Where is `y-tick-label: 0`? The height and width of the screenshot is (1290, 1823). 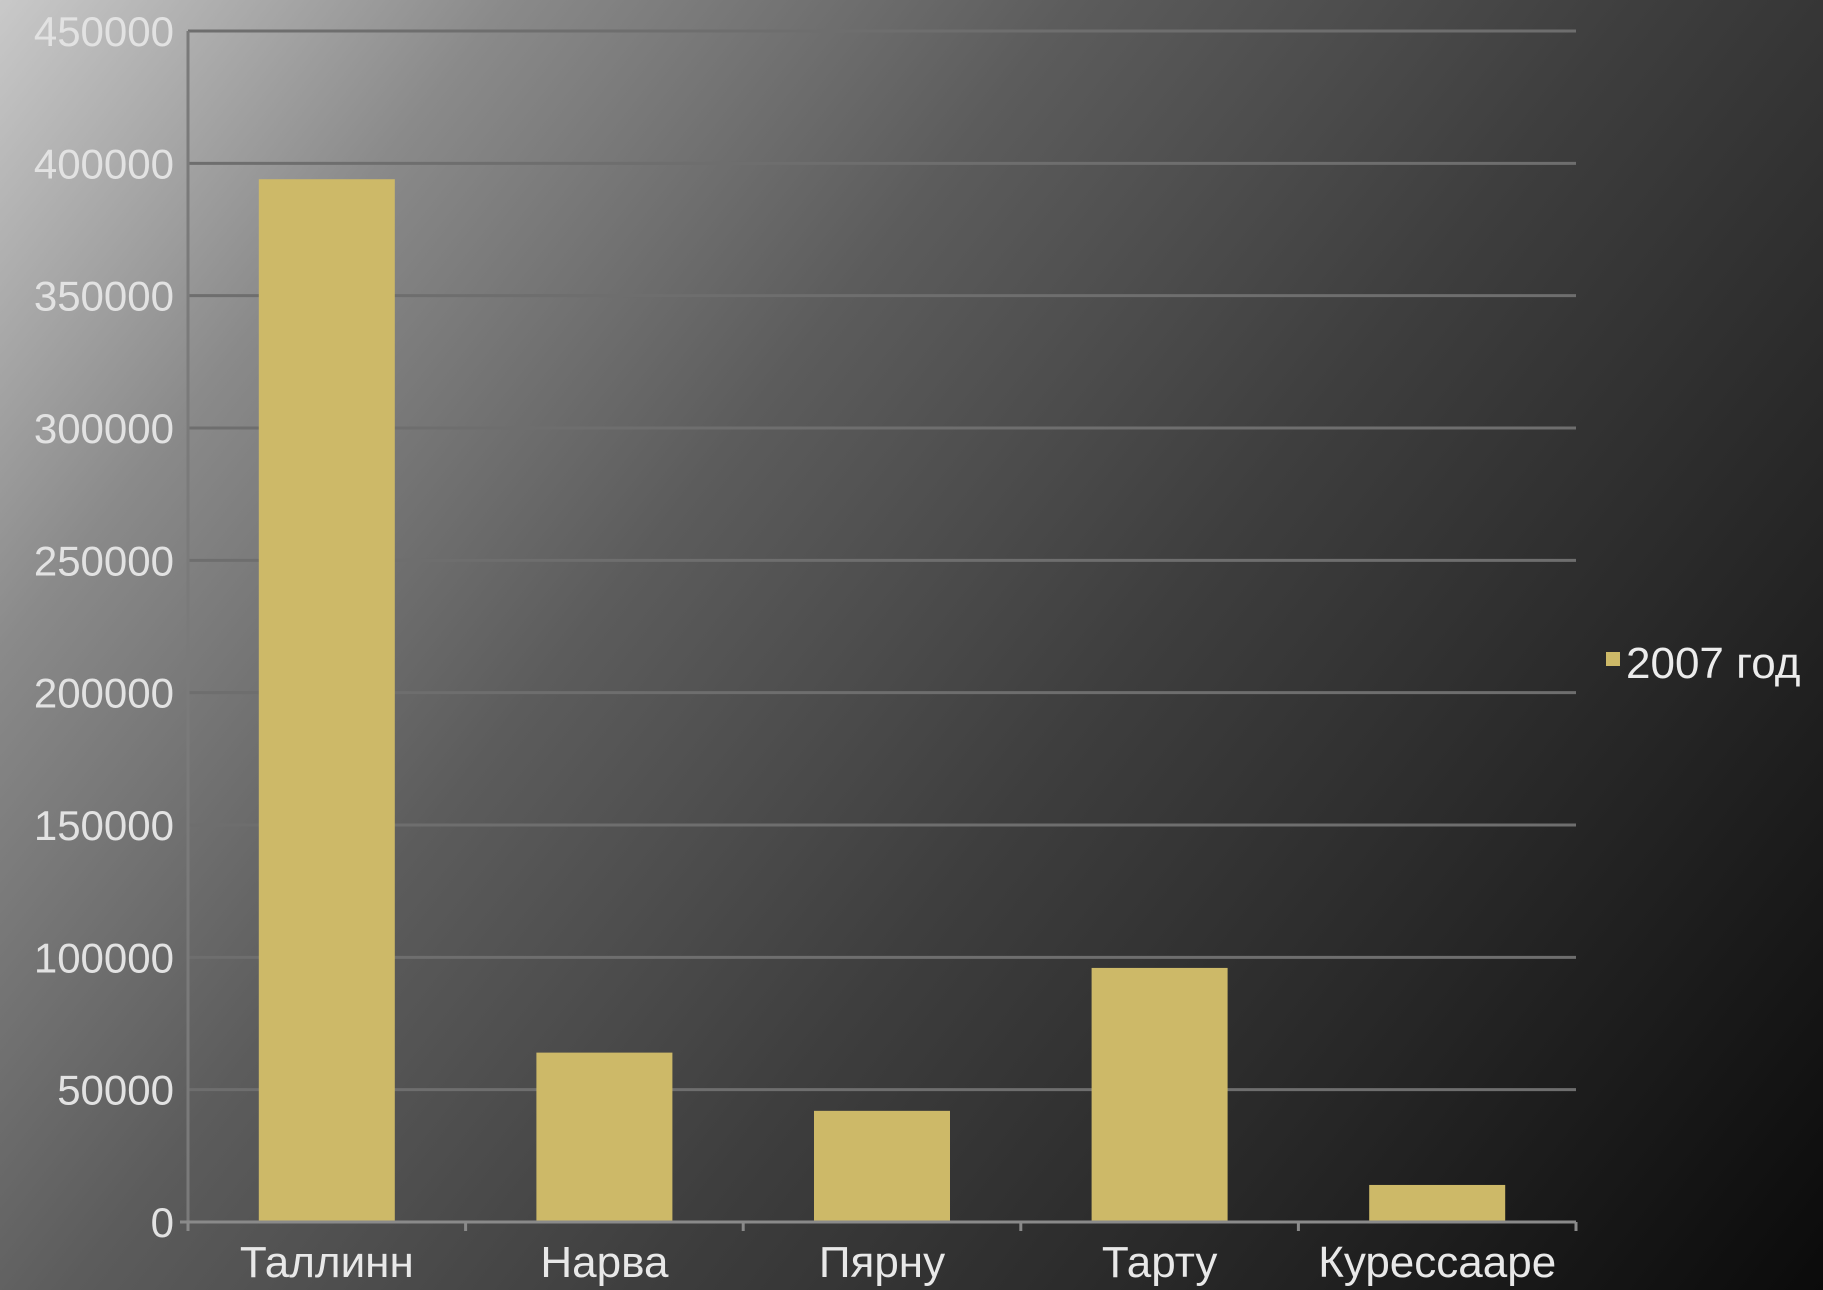
y-tick-label: 0 is located at coordinates (162, 1222).